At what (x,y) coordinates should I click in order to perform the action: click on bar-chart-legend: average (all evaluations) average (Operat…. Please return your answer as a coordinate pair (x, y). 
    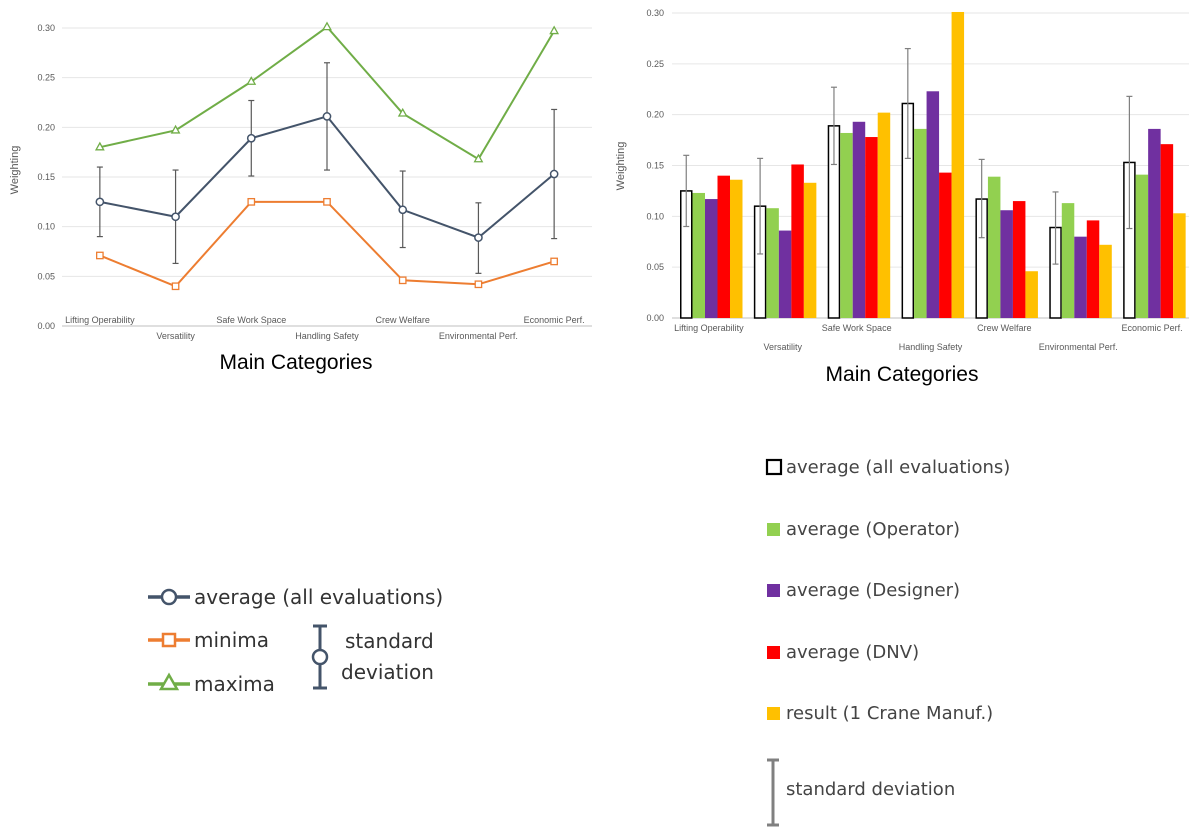
    Looking at the image, I should click on (887, 642).